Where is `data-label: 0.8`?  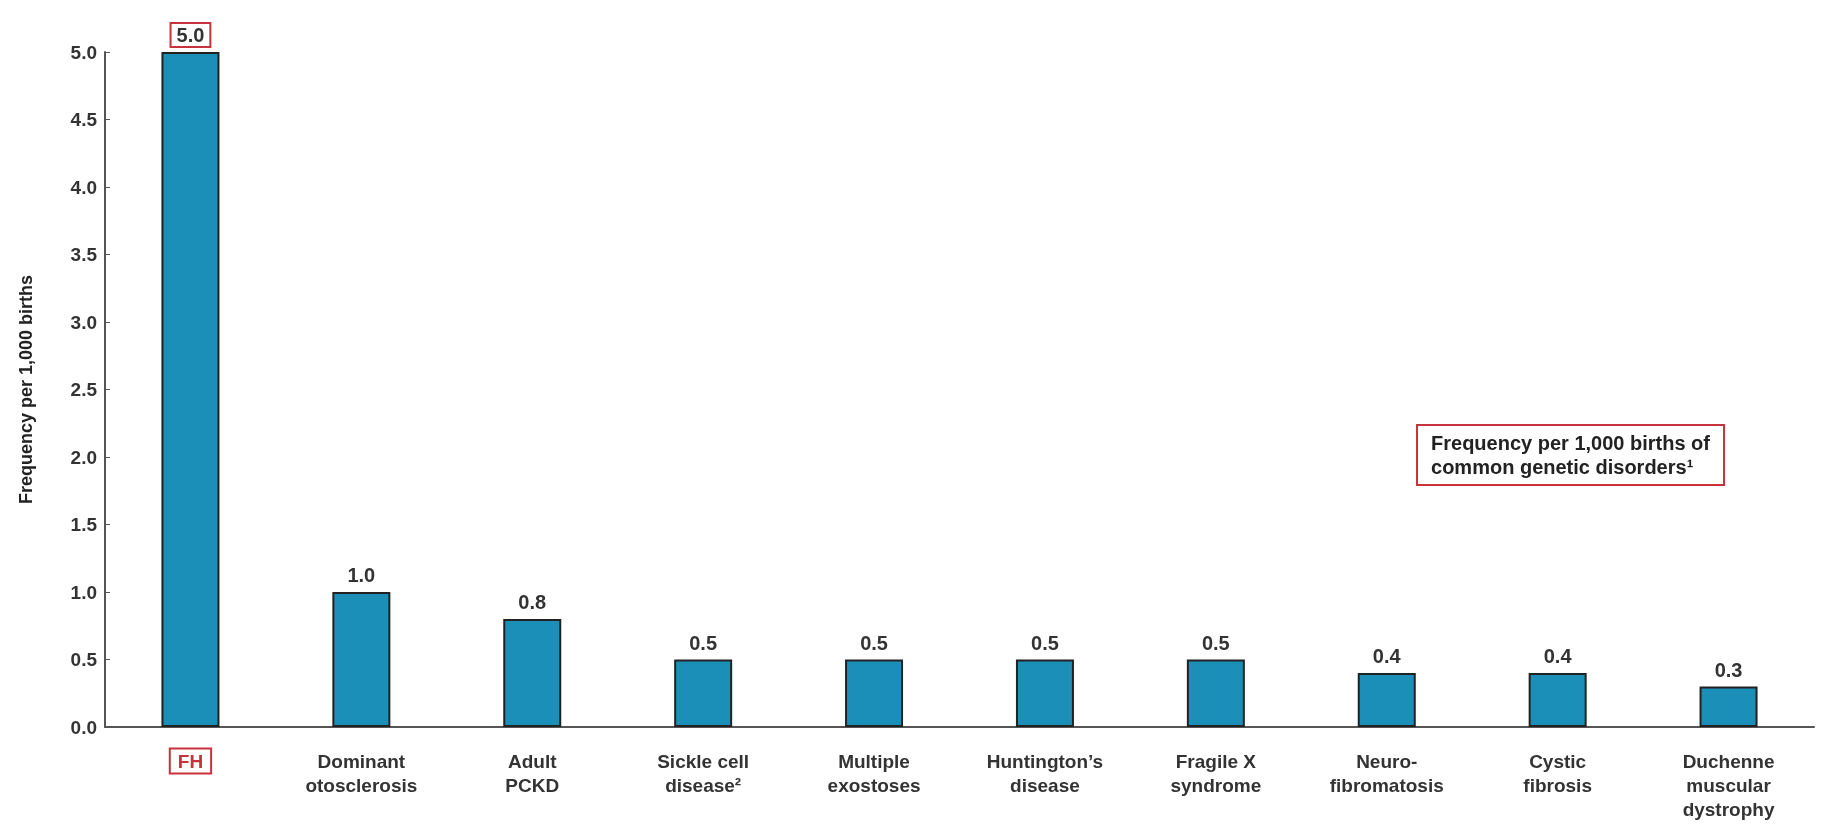
data-label: 0.8 is located at coordinates (532, 602).